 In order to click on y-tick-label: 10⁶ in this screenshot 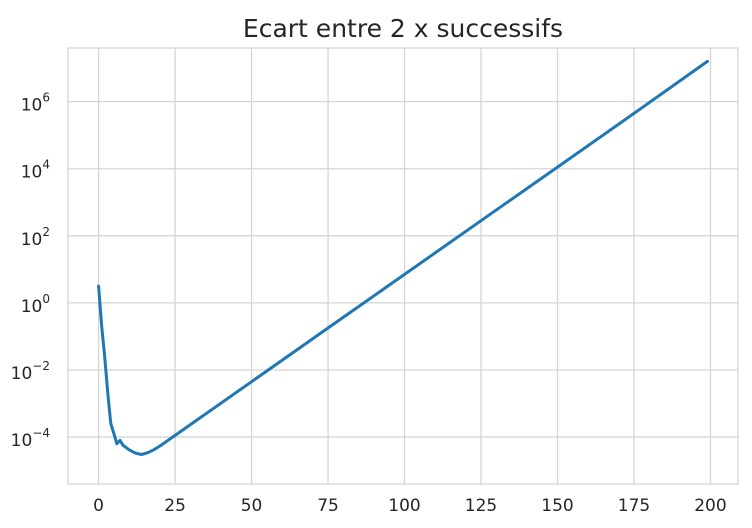, I will do `click(35, 103)`.